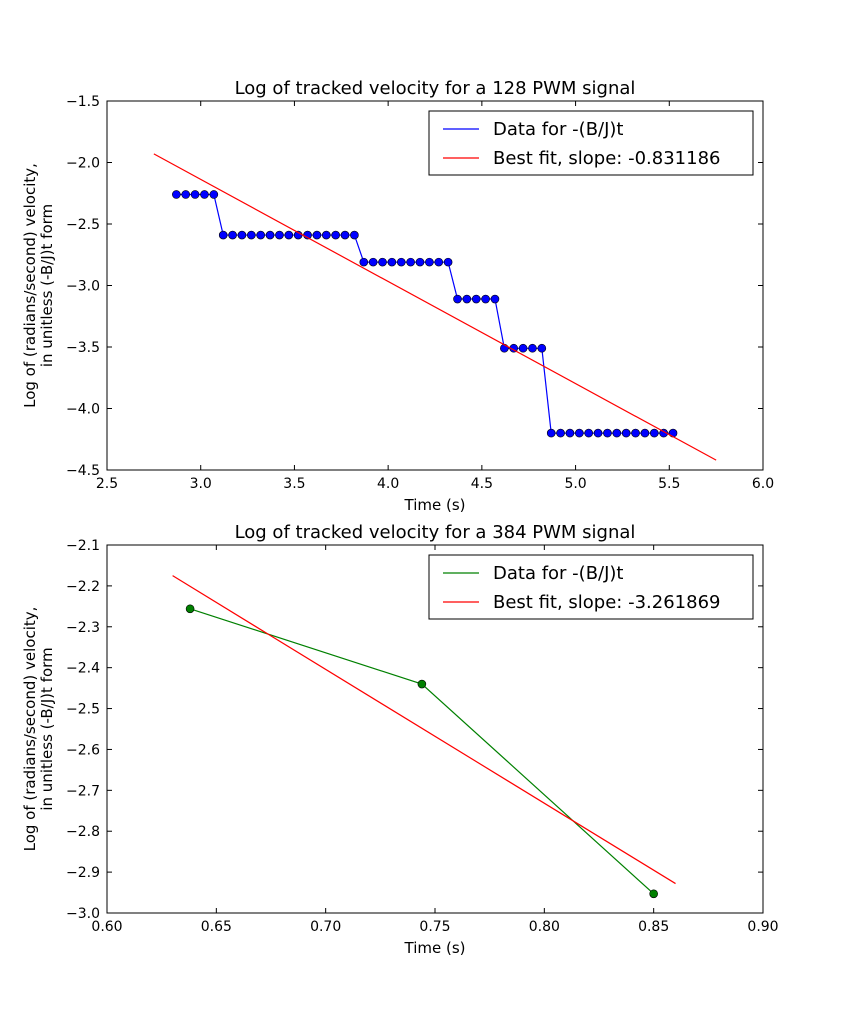 The image size is (847, 1016). What do you see at coordinates (83, 164) in the screenshot?
I see `y-tick-label: −2.0` at bounding box center [83, 164].